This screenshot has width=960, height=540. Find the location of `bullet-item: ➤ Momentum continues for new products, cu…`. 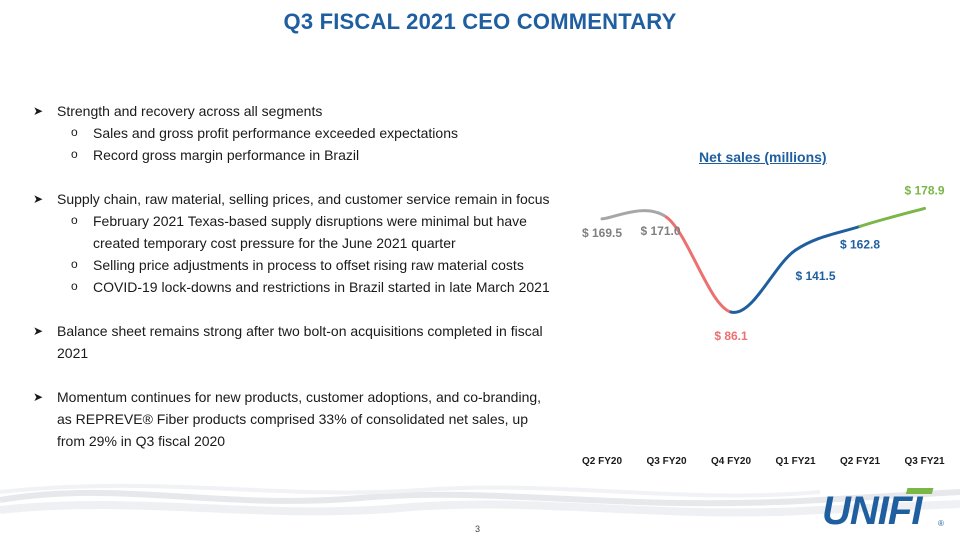

bullet-item: ➤ Momentum continues for new products, cu… is located at coordinates (293, 419).